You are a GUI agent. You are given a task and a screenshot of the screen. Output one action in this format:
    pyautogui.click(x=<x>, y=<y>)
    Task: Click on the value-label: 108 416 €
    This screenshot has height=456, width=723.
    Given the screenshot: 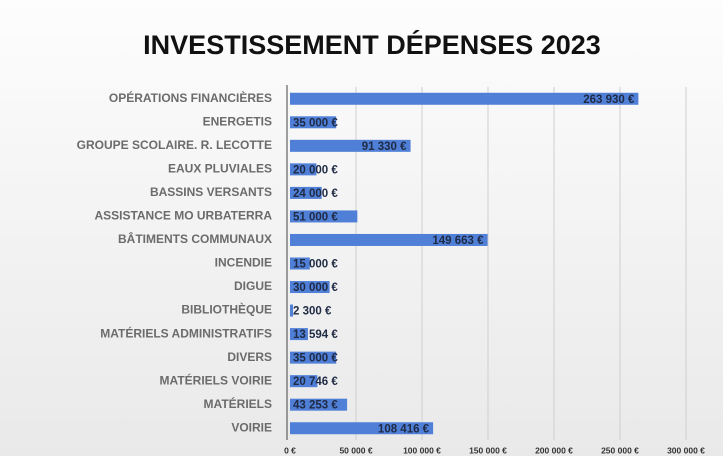 What is the action you would take?
    pyautogui.click(x=404, y=429)
    